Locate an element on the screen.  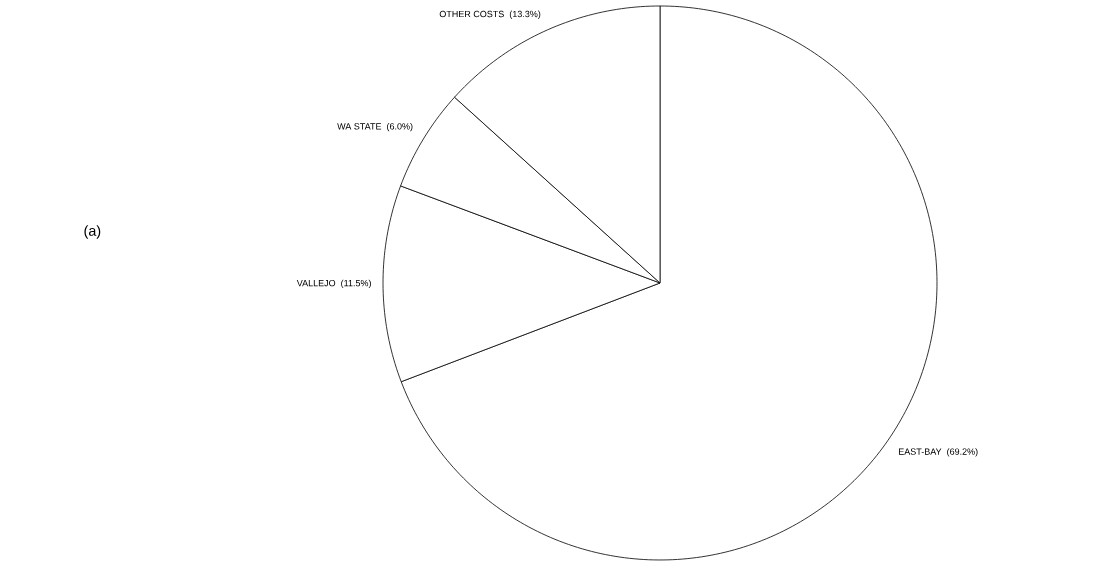
data-label: (6.0%) is located at coordinates (400, 127).